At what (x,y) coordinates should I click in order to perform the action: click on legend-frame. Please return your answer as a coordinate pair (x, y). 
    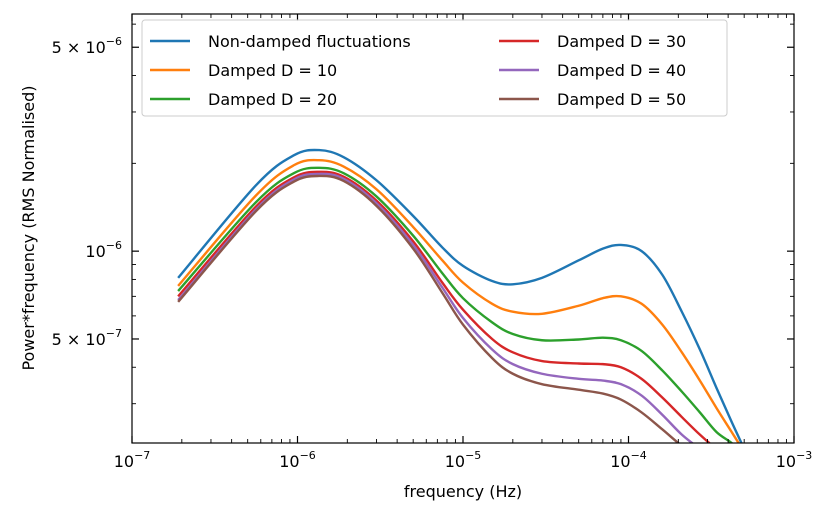
    Looking at the image, I should click on (434, 68).